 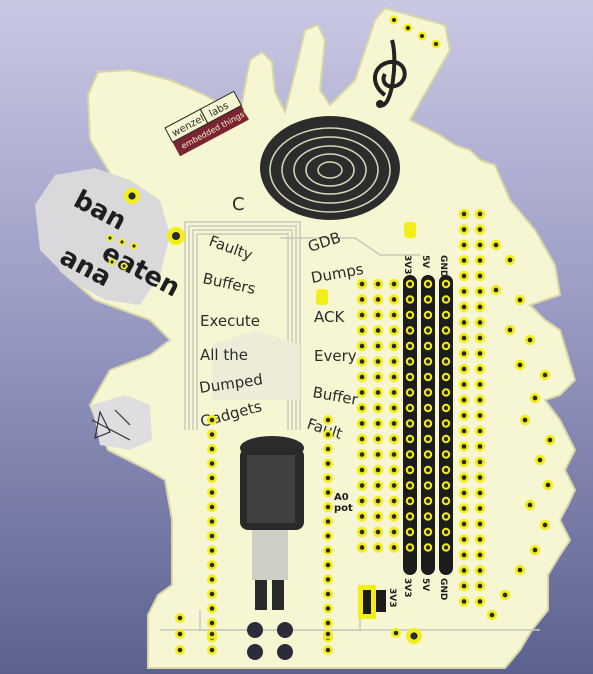 What do you see at coordinates (132, 196) in the screenshot?
I see `large-pad-hole` at bounding box center [132, 196].